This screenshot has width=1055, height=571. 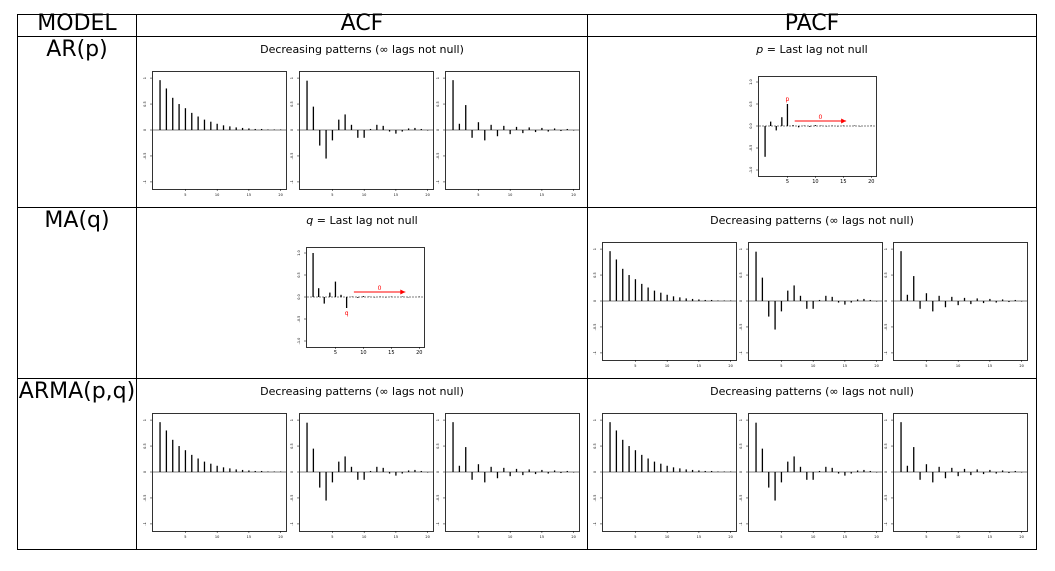 What do you see at coordinates (478, 195) in the screenshot?
I see `ar-acf-plot-3-xtick-label-1: 5` at bounding box center [478, 195].